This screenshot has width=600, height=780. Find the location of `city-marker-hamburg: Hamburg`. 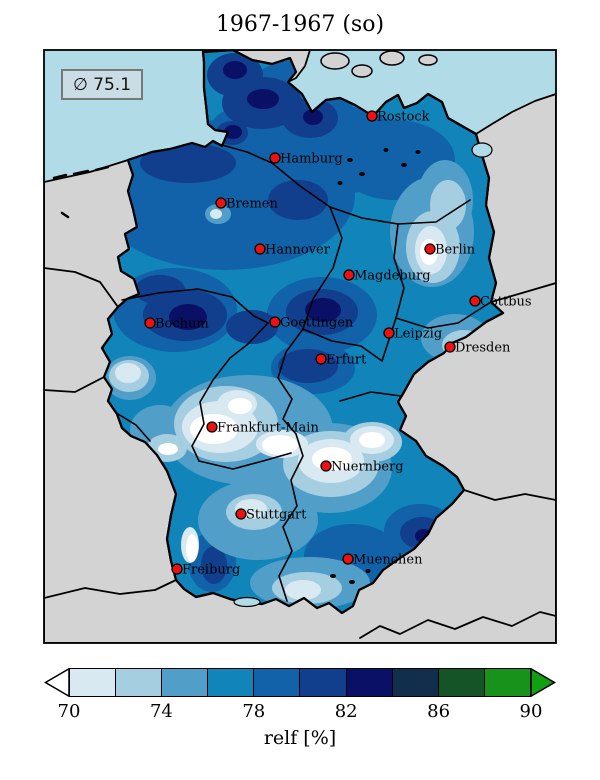

city-marker-hamburg: Hamburg is located at coordinates (306, 159).